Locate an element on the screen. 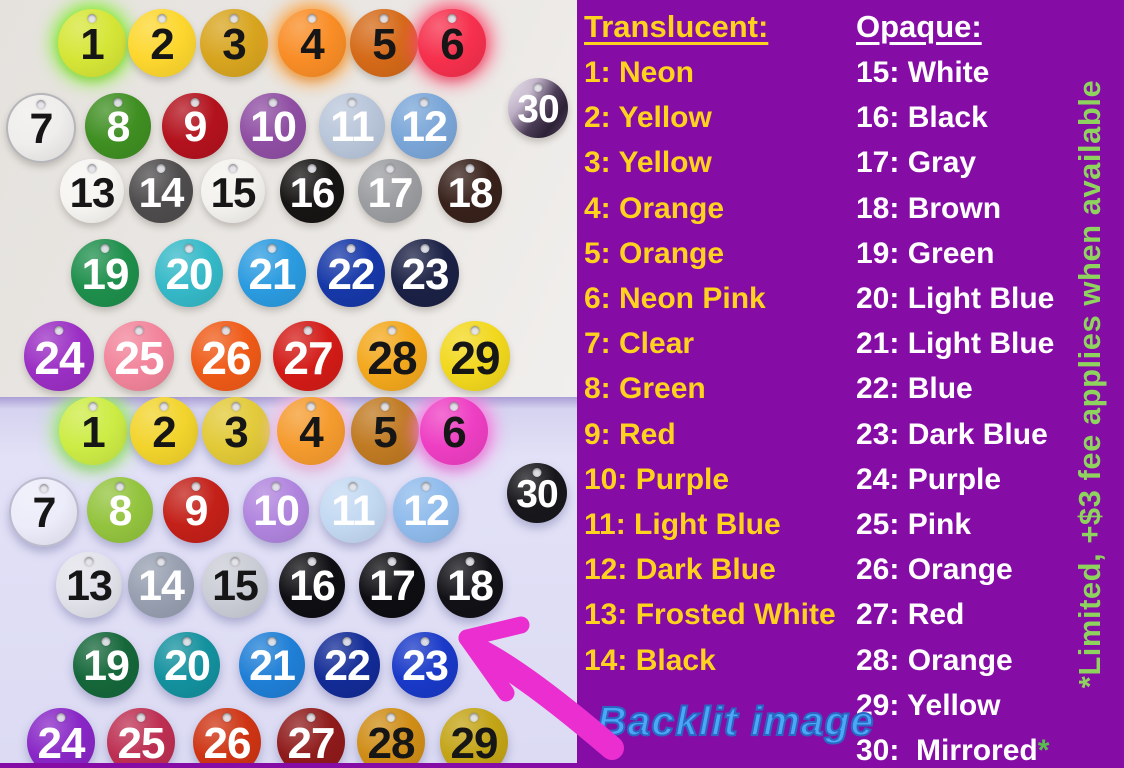 Image resolution: width=1124 pixels, height=768 pixels. translucent-item: 6: Neon Pink is located at coordinates (675, 299).